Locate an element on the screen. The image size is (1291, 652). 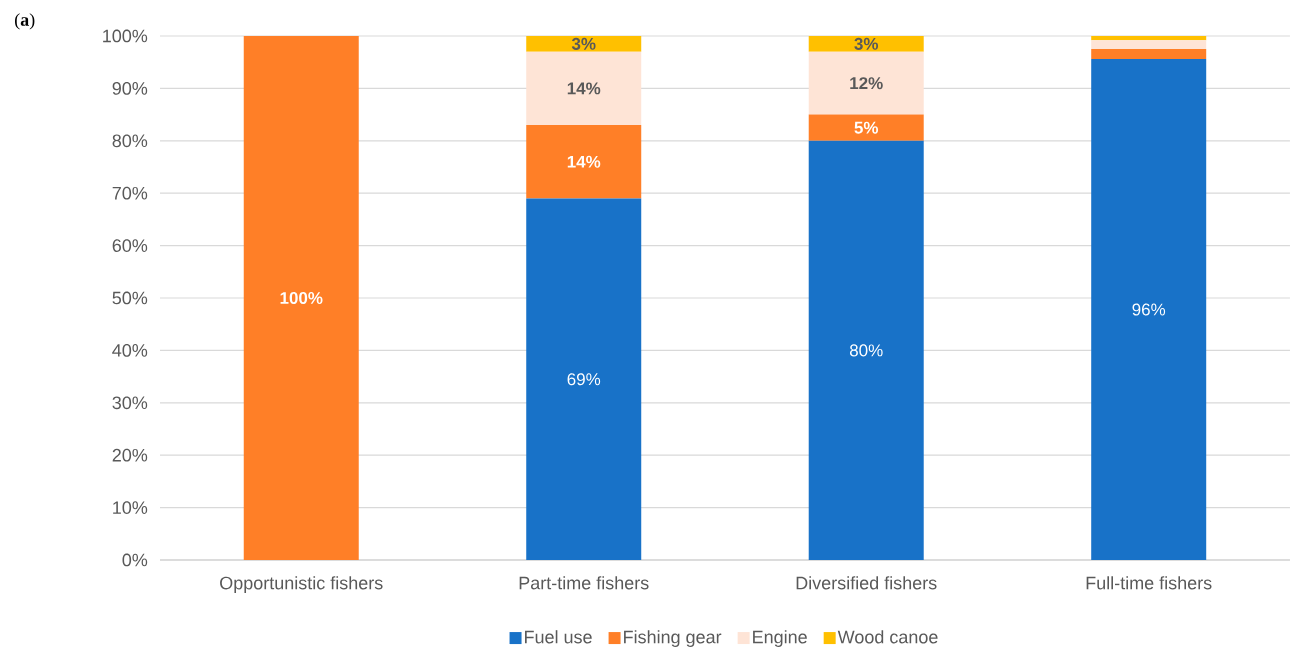
data-label: 5% is located at coordinates (866, 127).